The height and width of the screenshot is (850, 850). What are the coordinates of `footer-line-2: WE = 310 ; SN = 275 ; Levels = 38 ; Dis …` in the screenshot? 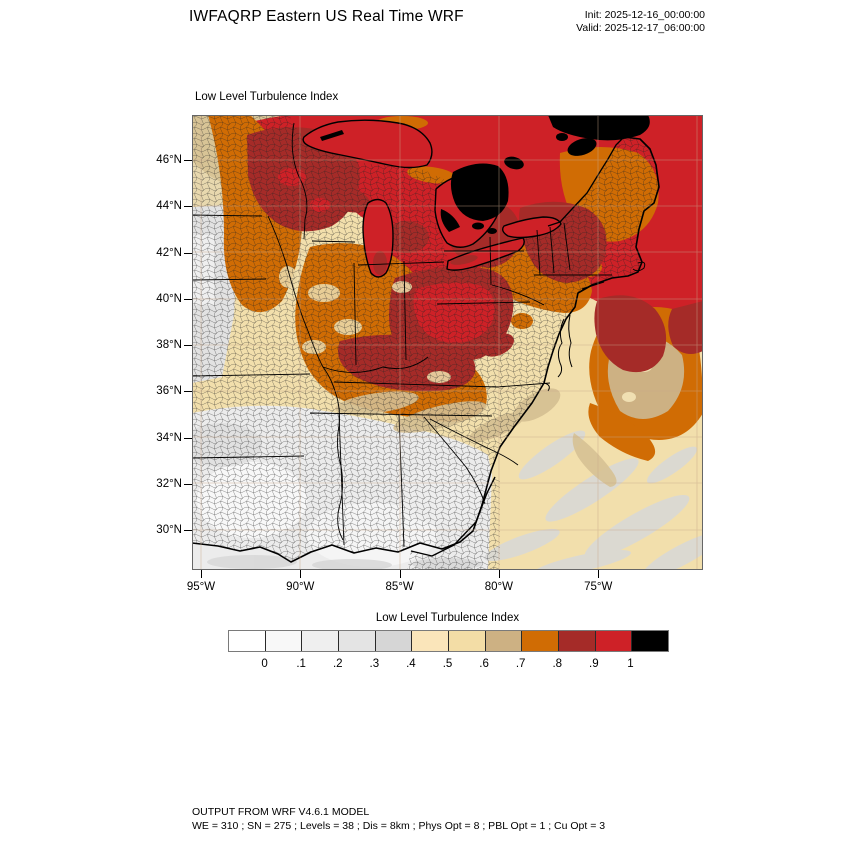 It's located at (399, 825).